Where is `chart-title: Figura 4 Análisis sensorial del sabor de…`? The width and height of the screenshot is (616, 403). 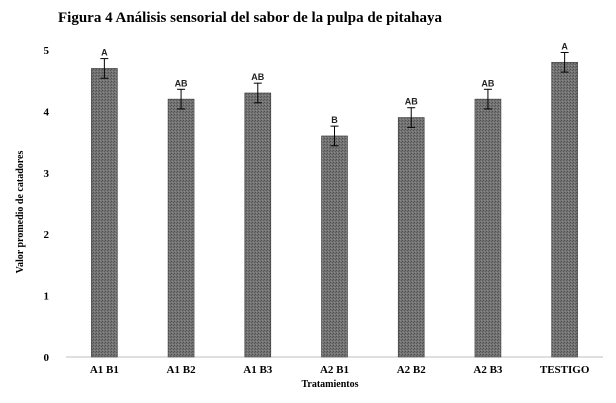 chart-title: Figura 4 Análisis sensorial del sabor de… is located at coordinates (250, 18).